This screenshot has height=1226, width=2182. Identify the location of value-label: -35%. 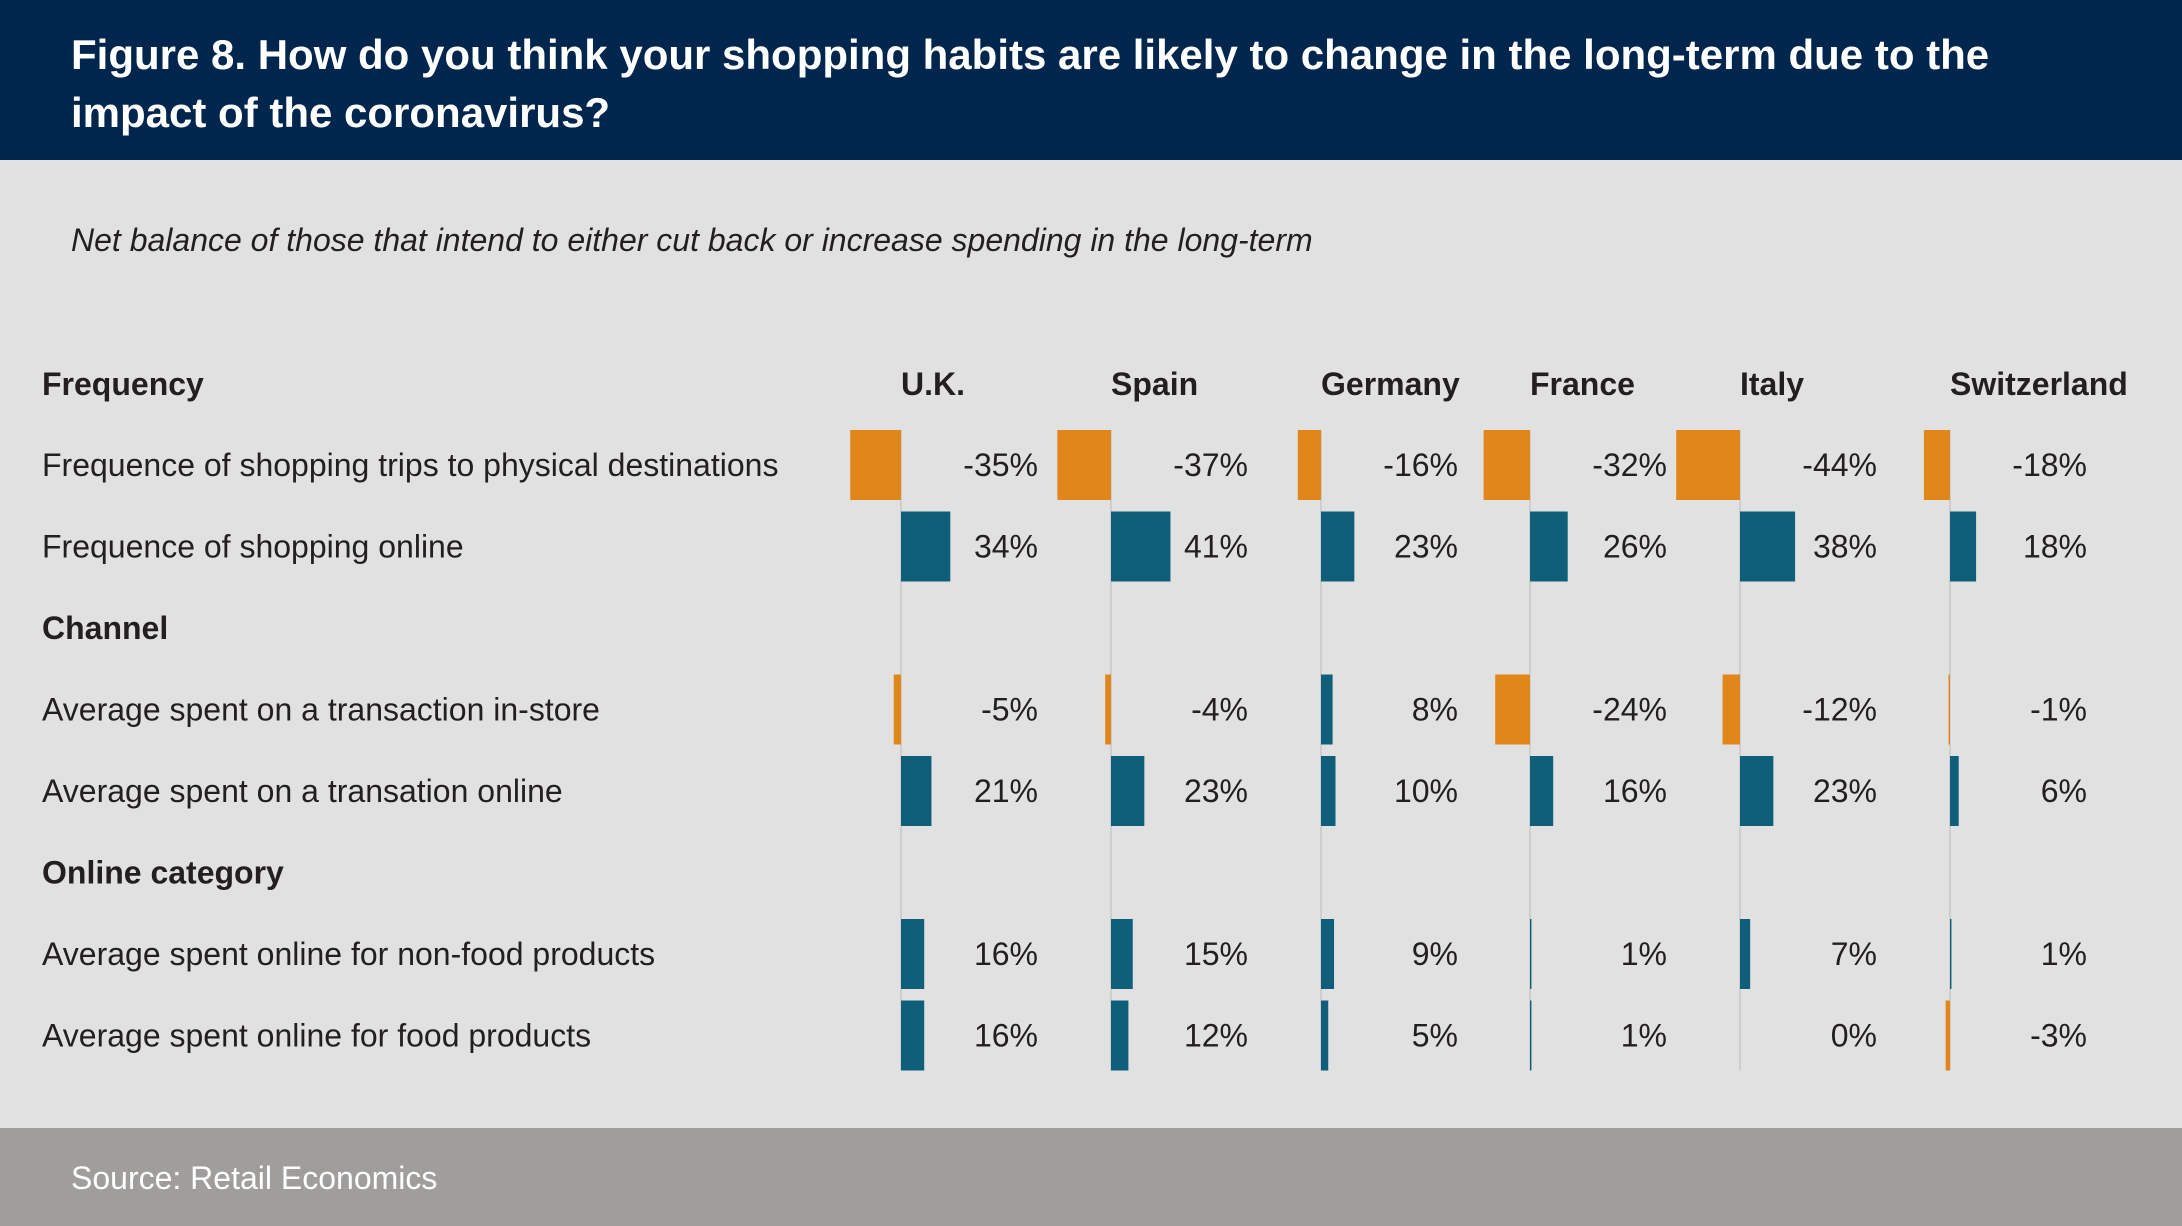
(1000, 465).